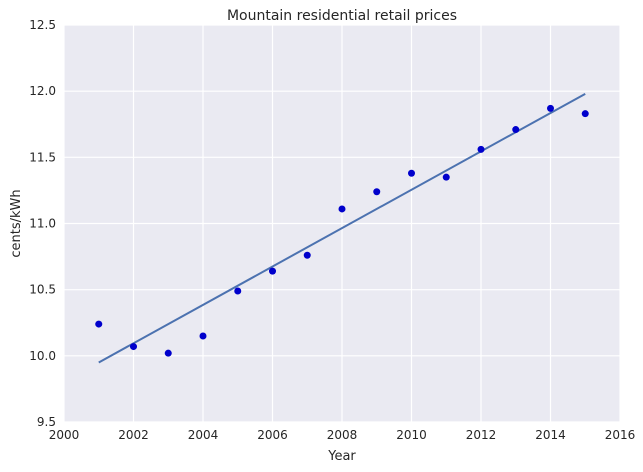 Image resolution: width=643 pixels, height=472 pixels. Describe the element at coordinates (42, 91) in the screenshot. I see `y-tick-label: 12.0` at that location.